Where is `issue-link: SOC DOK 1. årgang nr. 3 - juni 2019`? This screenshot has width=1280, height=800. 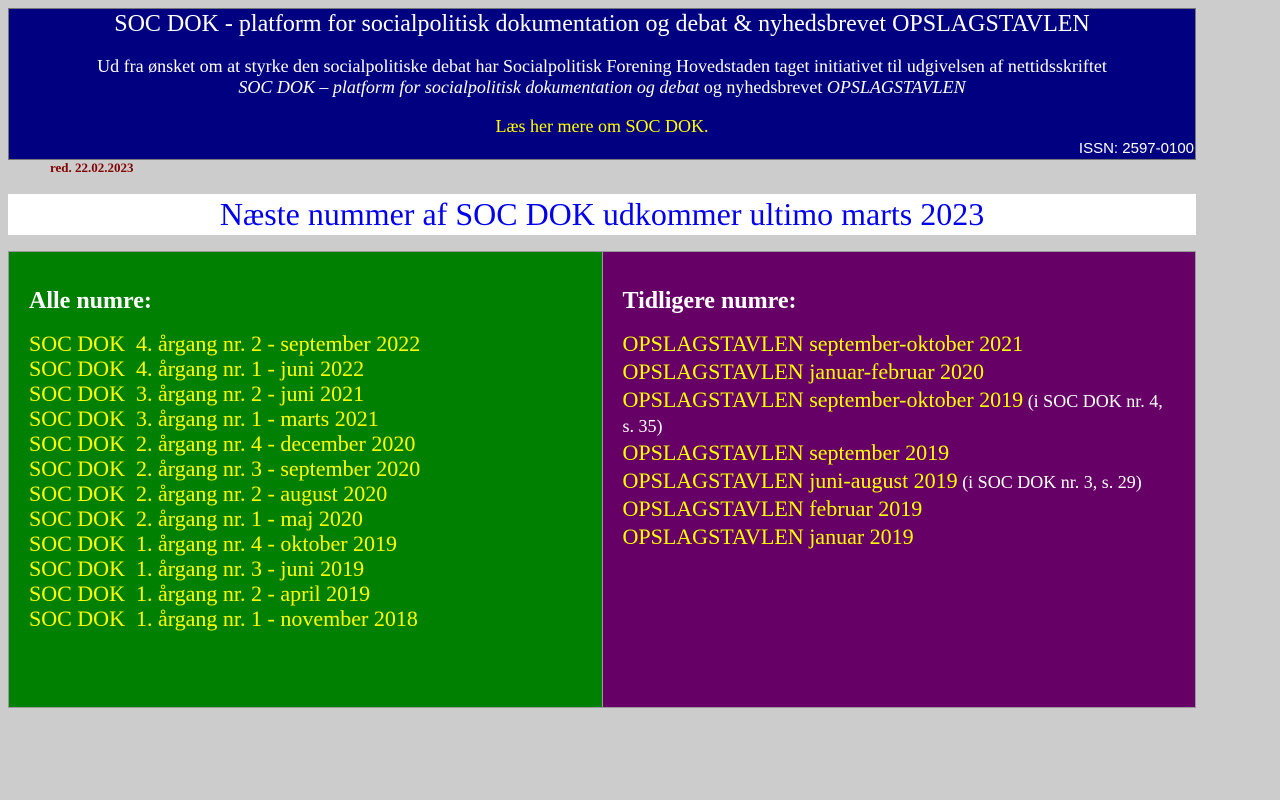 issue-link: SOC DOK 1. årgang nr. 3 - juni 2019 is located at coordinates (197, 568).